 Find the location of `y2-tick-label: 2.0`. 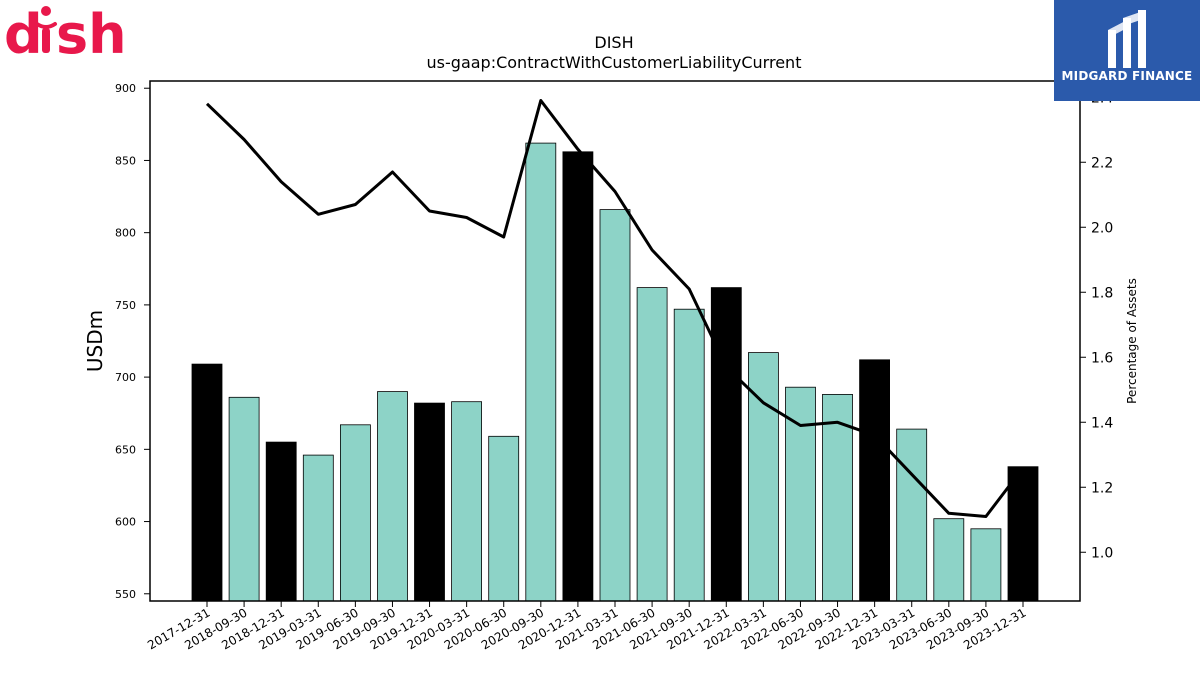

y2-tick-label: 2.0 is located at coordinates (1102, 228).